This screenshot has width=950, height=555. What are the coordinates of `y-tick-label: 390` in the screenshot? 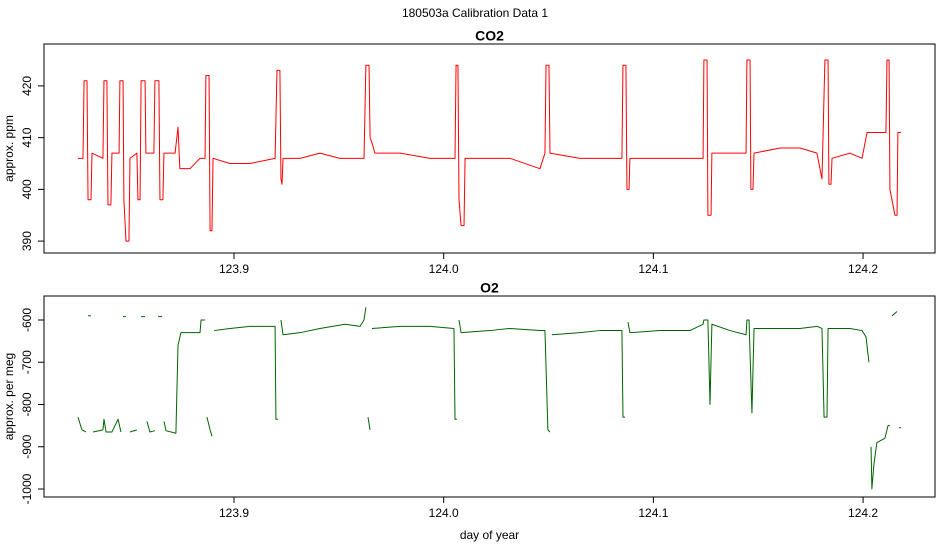 It's located at (27, 241).